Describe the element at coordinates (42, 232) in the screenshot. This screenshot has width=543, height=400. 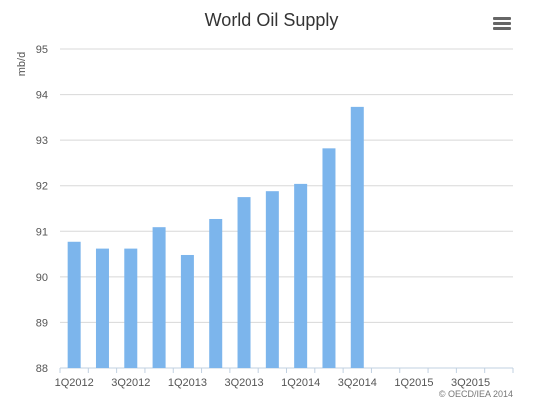
I see `y-tick-label: 91` at that location.